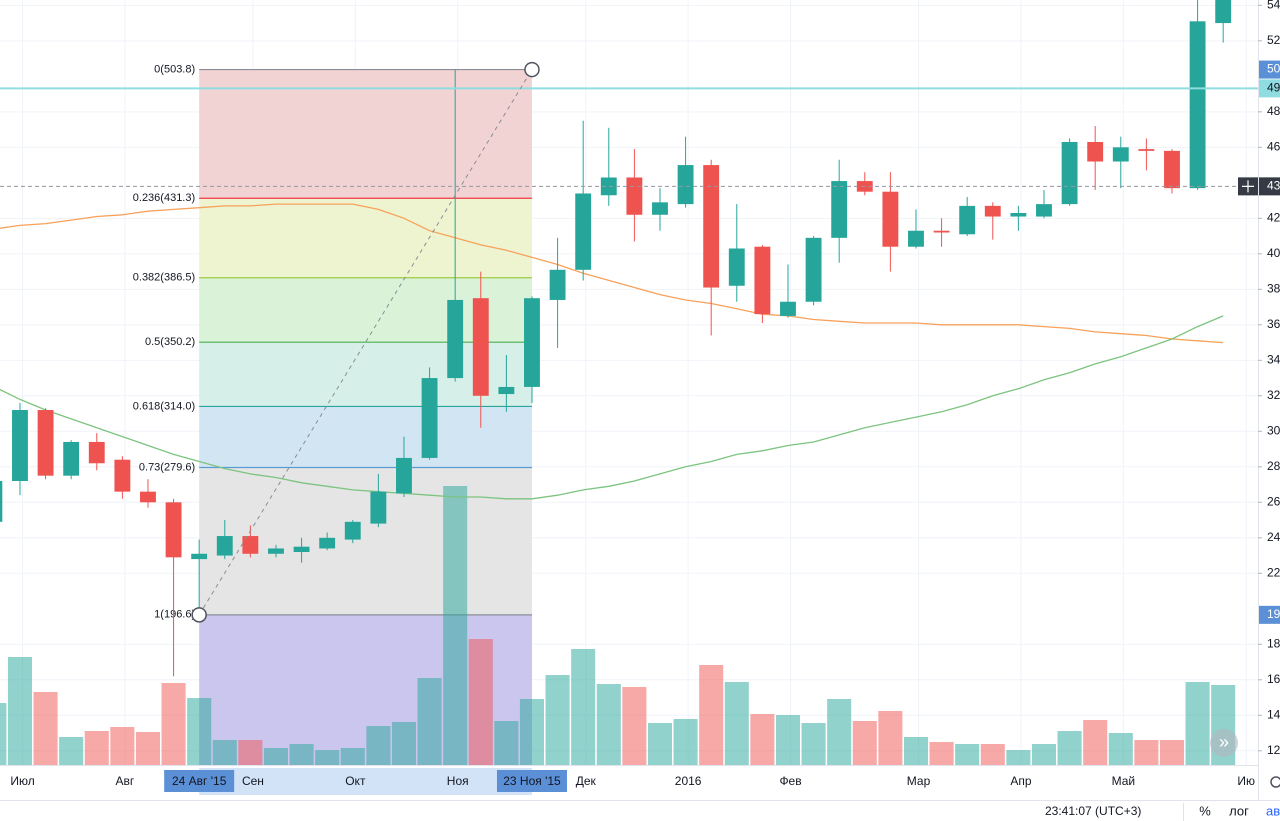 This screenshot has width=1280, height=821. What do you see at coordinates (365, 781) in the screenshot?
I see `time-range-highlight` at bounding box center [365, 781].